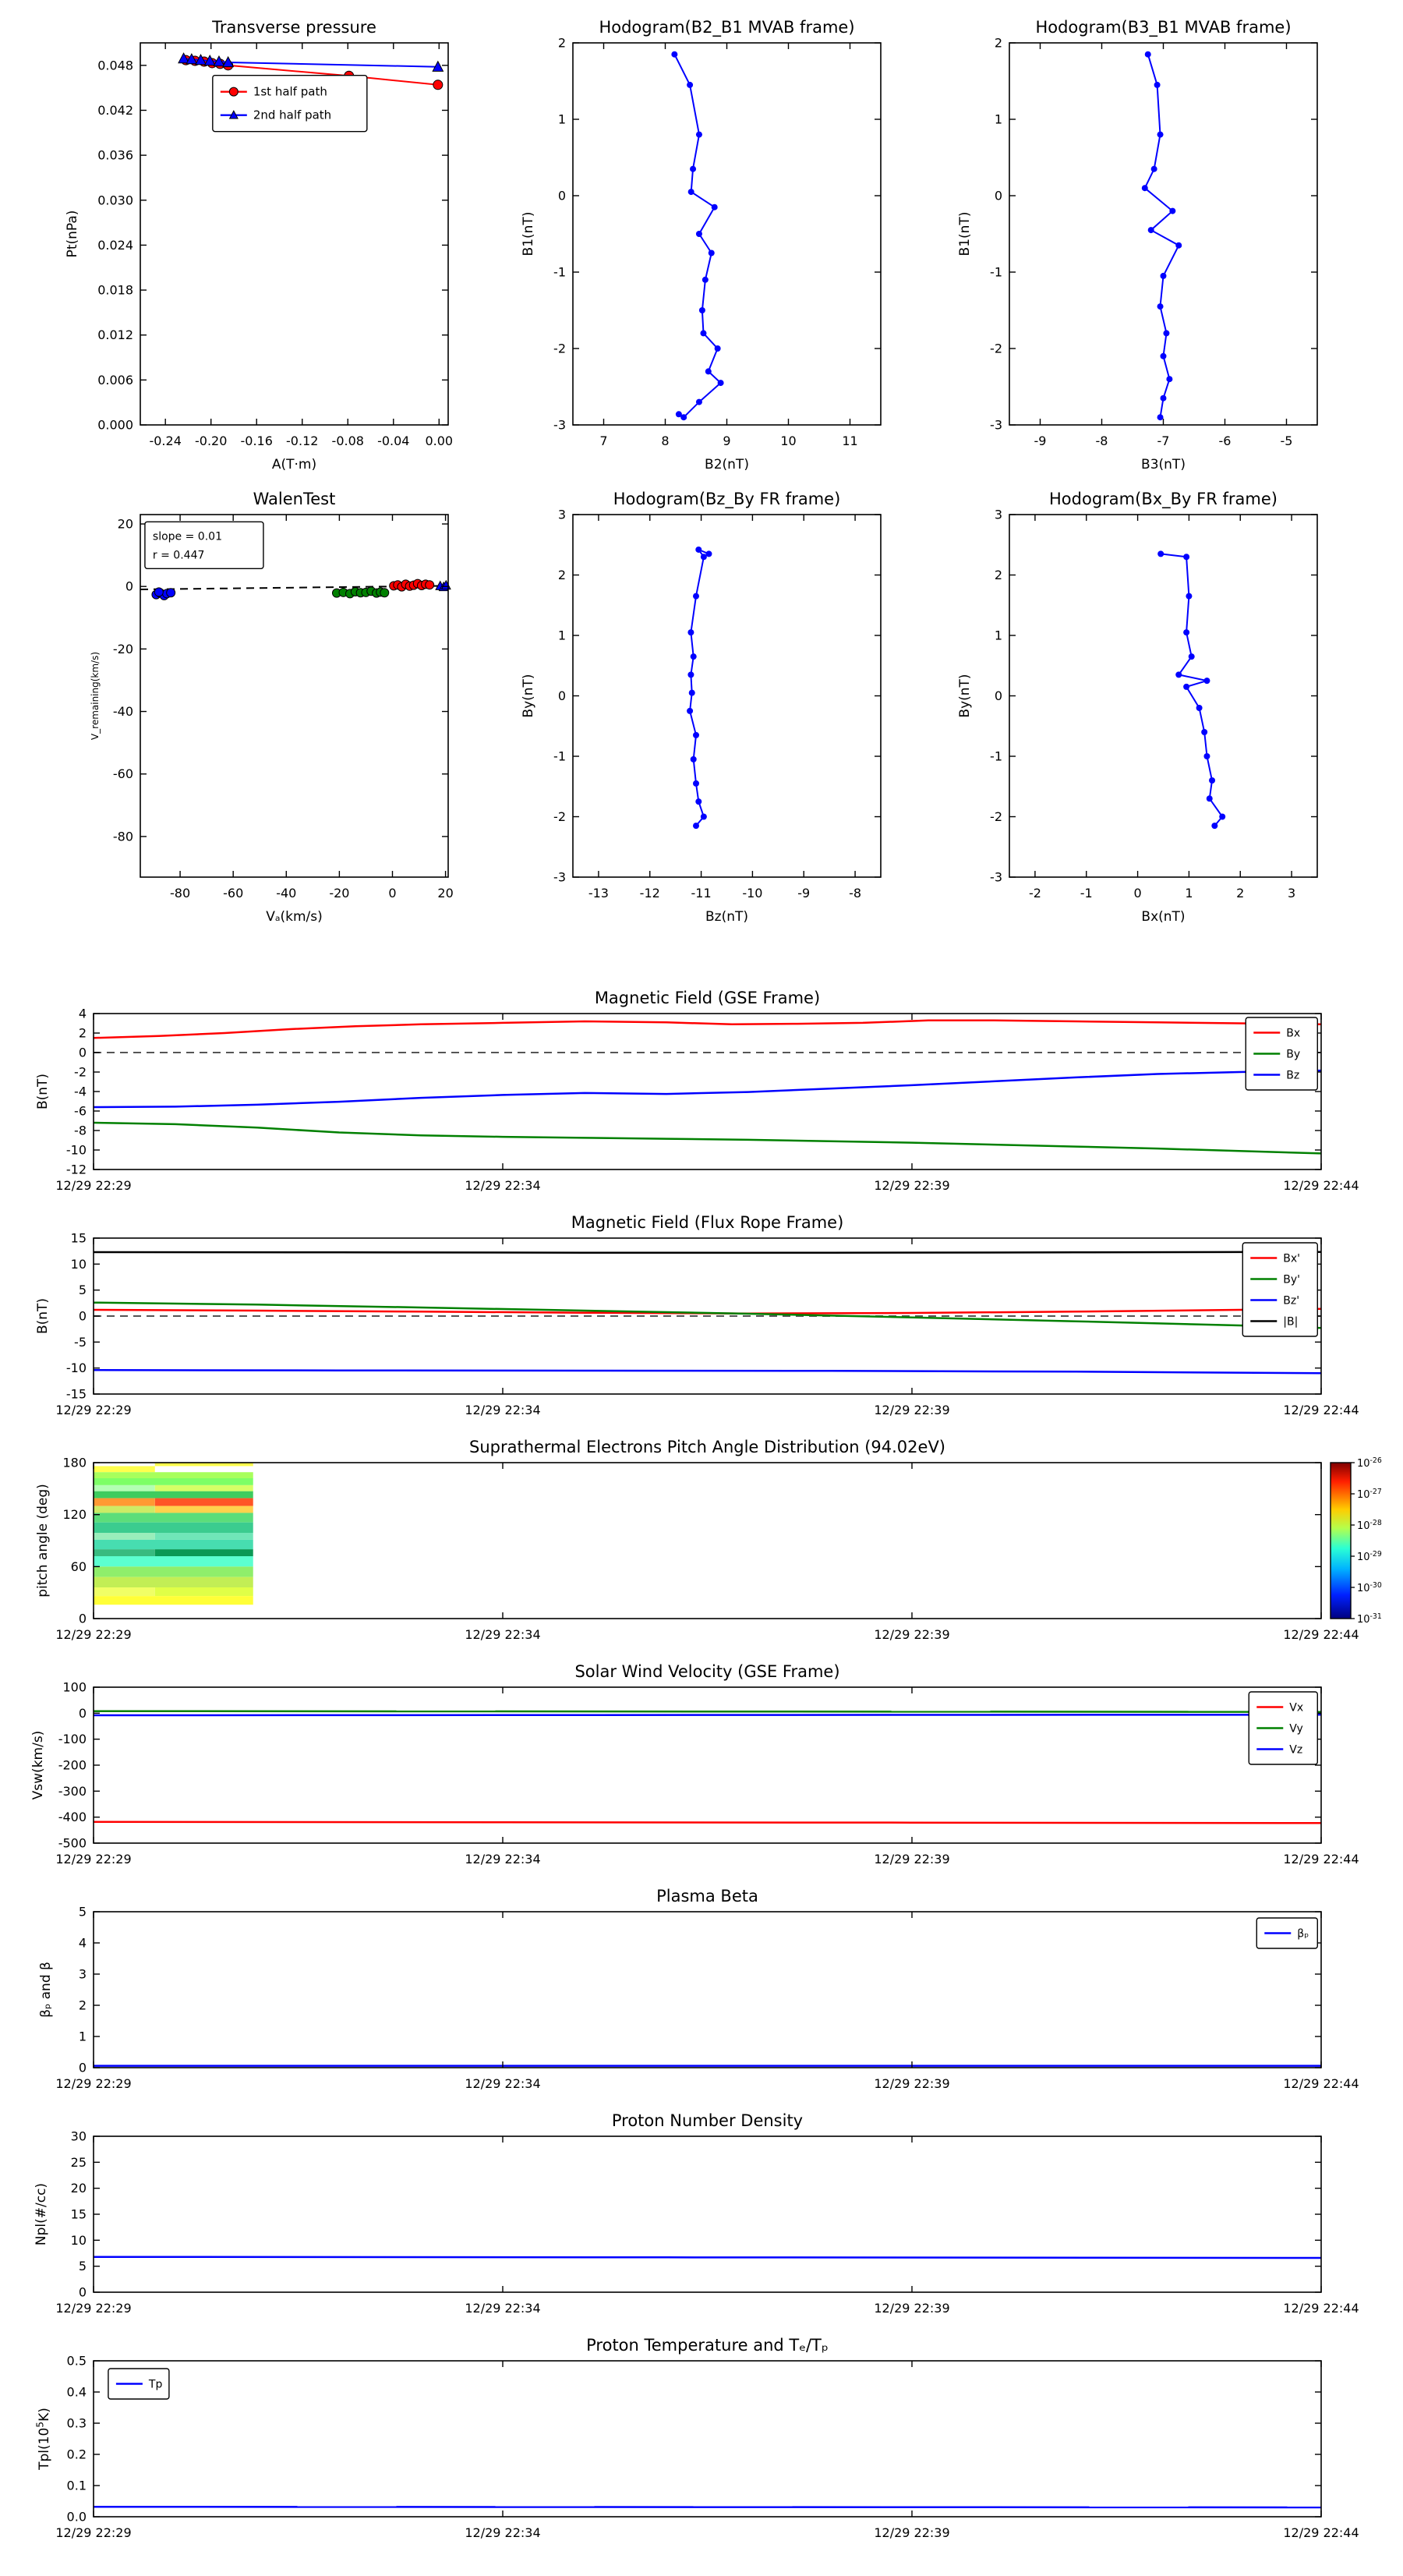 The height and width of the screenshot is (2576, 1403). I want to click on heatmap, so click(173, 1534).